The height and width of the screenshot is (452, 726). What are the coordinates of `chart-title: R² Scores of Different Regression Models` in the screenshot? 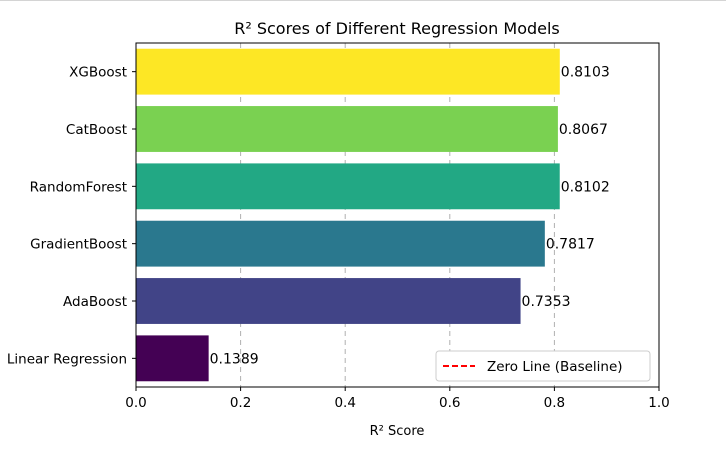 It's located at (397, 28).